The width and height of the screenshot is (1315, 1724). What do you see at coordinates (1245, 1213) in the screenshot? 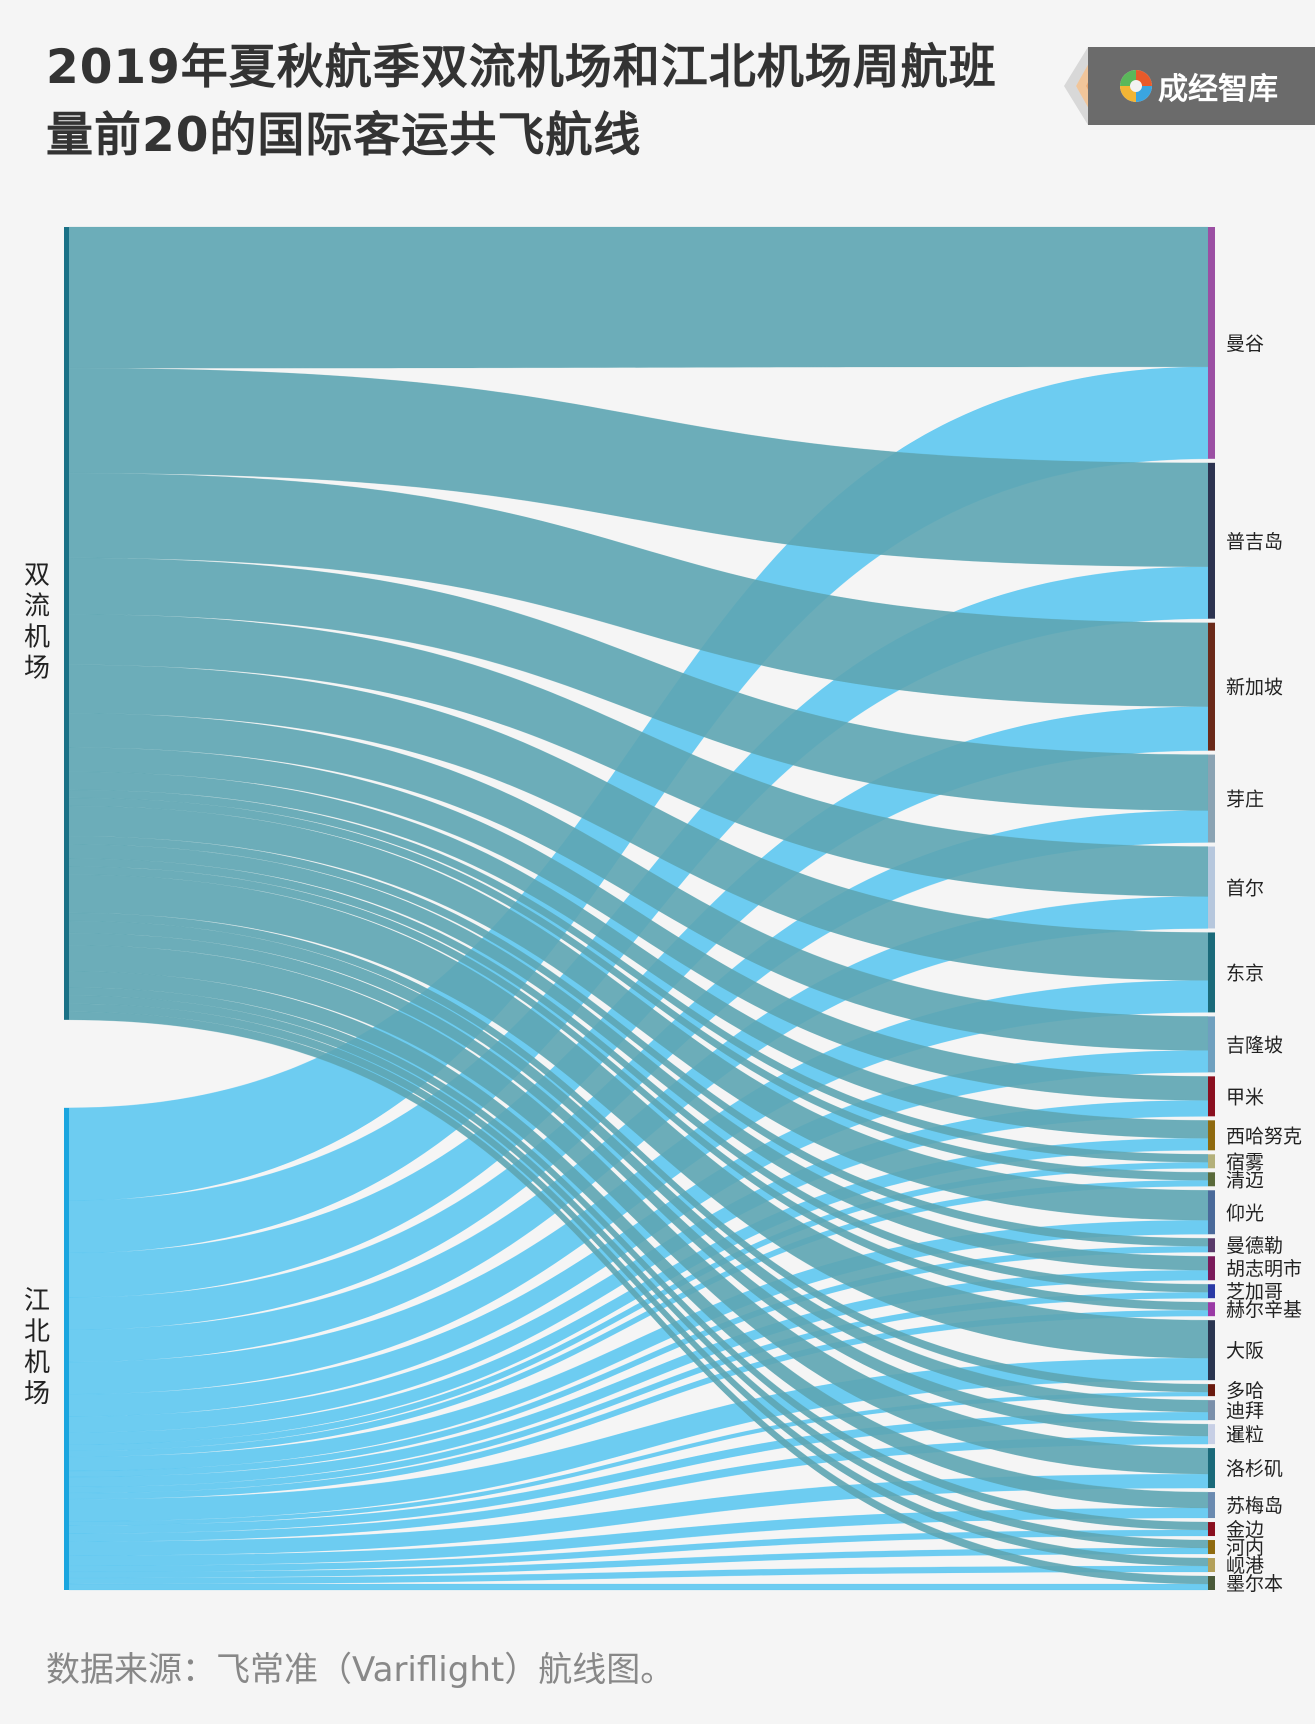
I see `target-label-11: 仰光` at bounding box center [1245, 1213].